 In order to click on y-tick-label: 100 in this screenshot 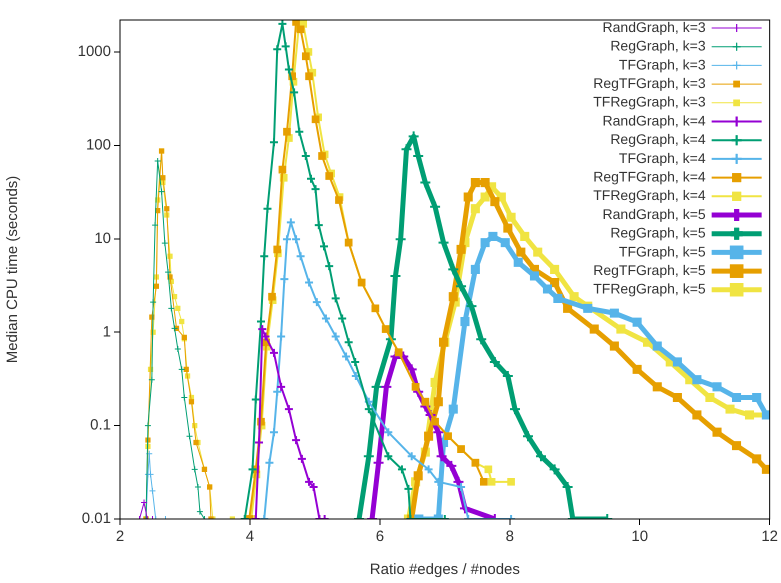, I will do `click(98, 145)`.